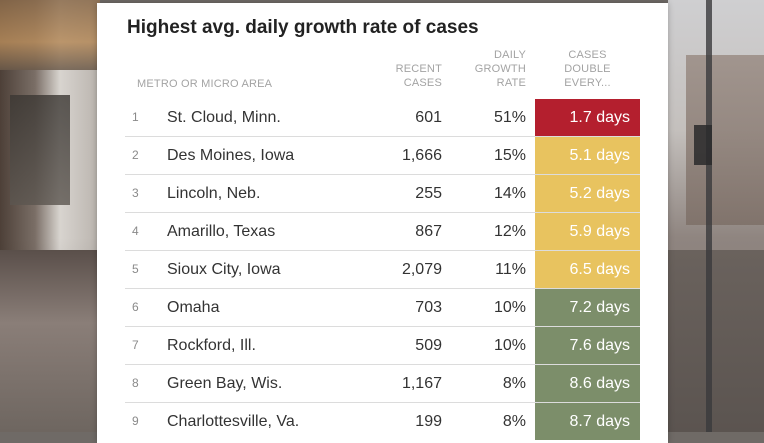 This screenshot has height=443, width=764. Describe the element at coordinates (587, 231) in the screenshot. I see `row-doubling-time: 5.9 days` at that location.